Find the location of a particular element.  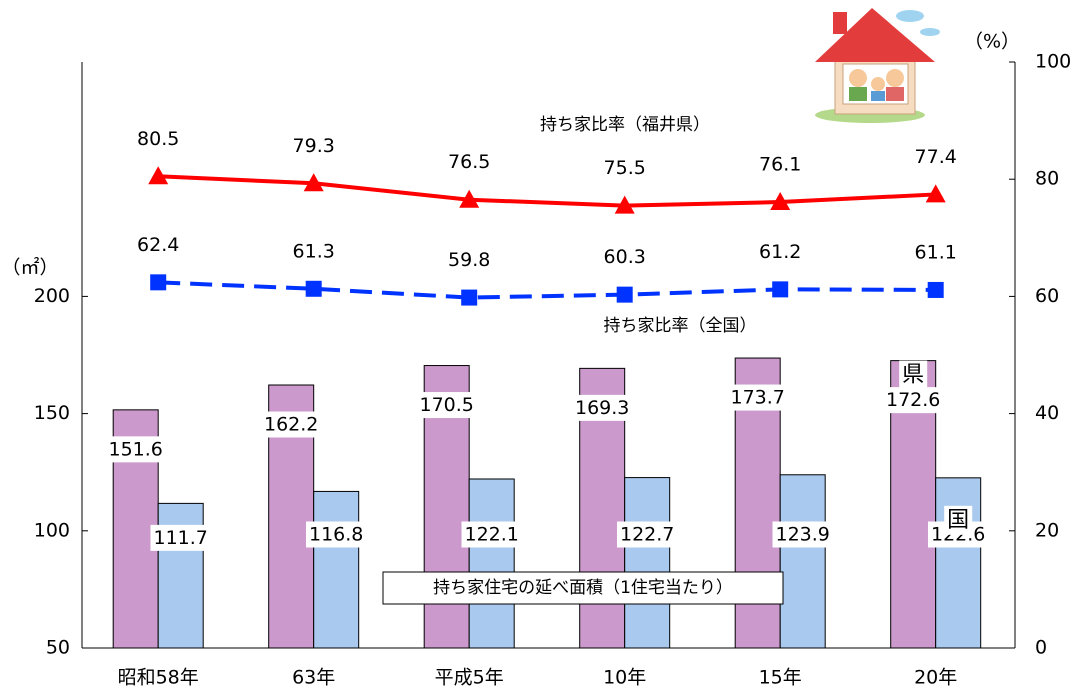

x-tick-label: 10年 is located at coordinates (624, 678).